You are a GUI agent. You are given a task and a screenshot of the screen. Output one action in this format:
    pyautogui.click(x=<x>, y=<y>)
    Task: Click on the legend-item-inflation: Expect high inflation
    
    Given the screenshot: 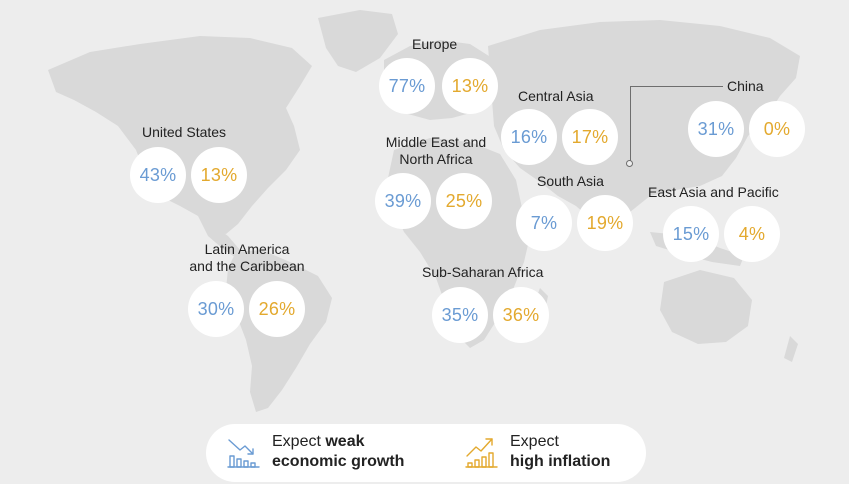 What is the action you would take?
    pyautogui.click(x=537, y=452)
    